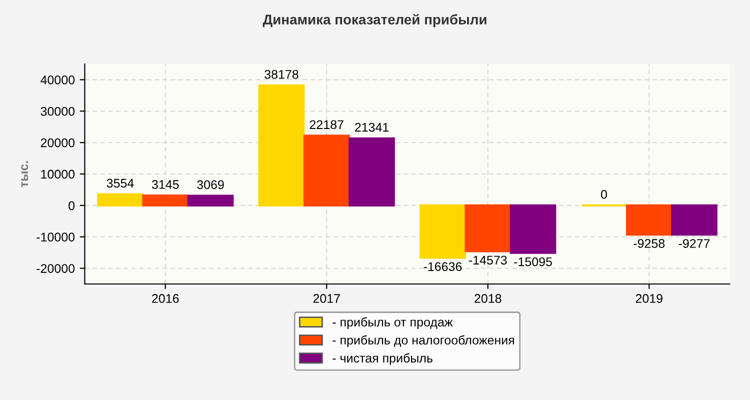 Image resolution: width=750 pixels, height=400 pixels. I want to click on y-tick-label: 10000, so click(58, 174).